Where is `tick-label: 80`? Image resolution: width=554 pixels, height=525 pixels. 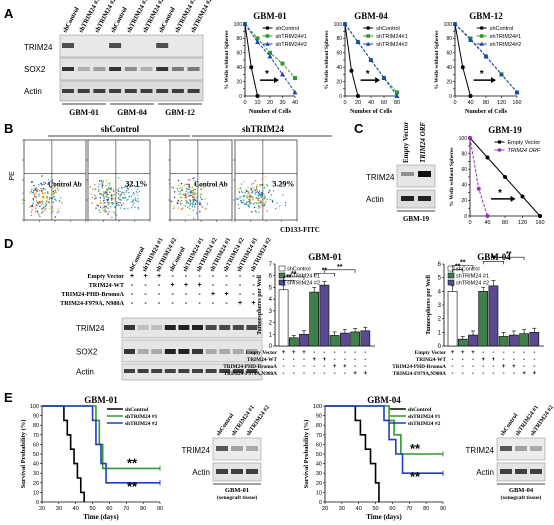 tick-label: 80 is located at coordinates (426, 509).